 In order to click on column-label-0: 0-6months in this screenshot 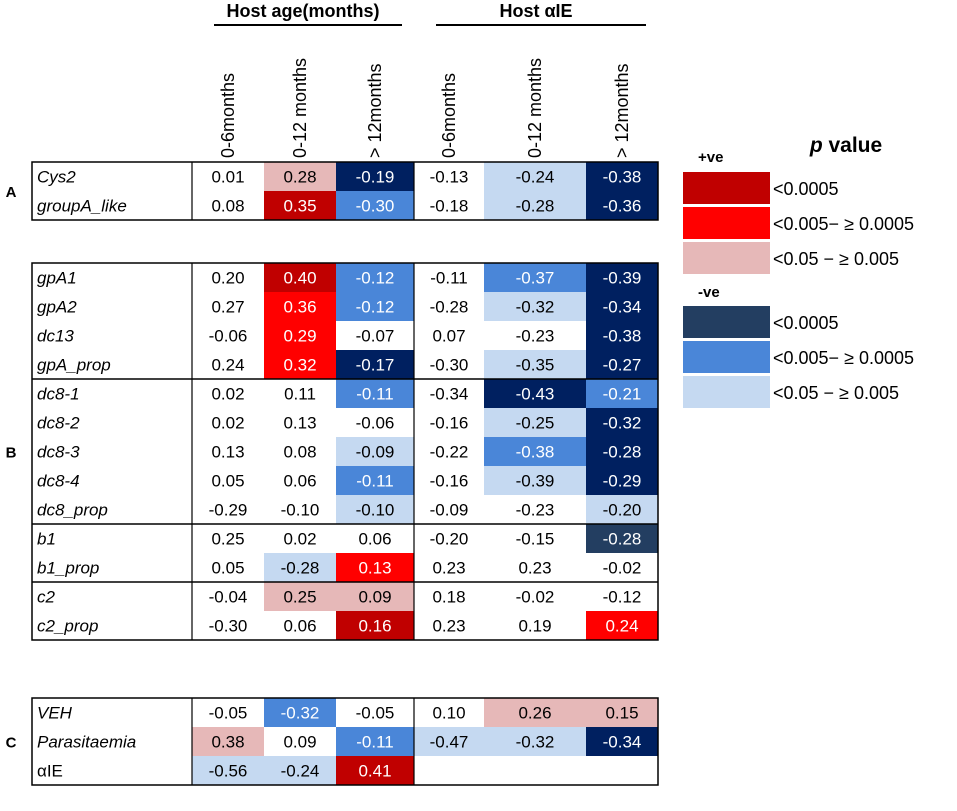, I will do `click(228, 115)`.